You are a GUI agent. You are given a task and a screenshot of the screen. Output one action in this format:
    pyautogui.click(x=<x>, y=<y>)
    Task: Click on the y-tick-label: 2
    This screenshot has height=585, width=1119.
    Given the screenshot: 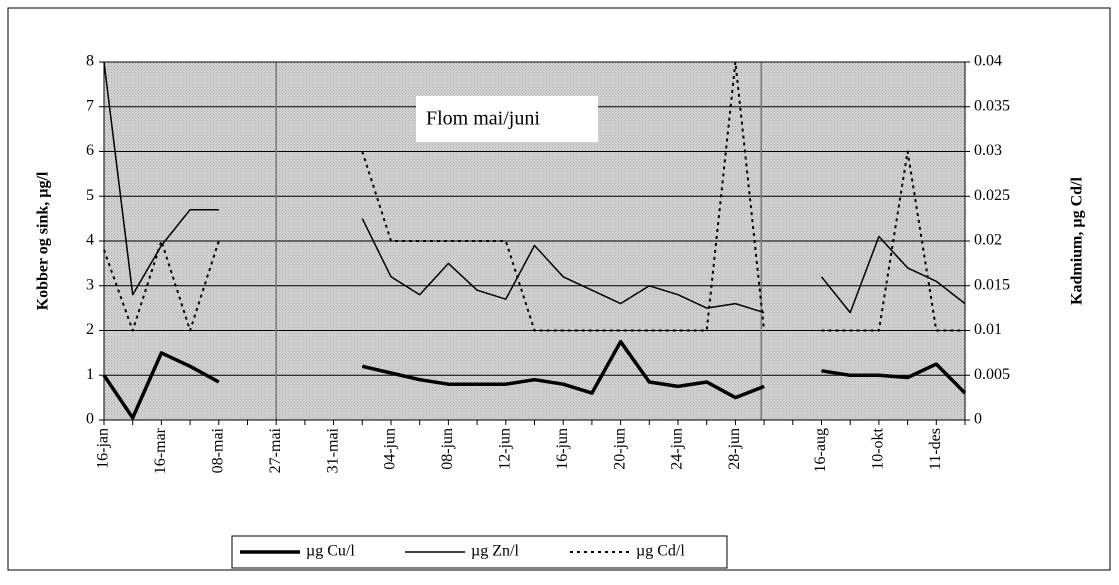 What is the action you would take?
    pyautogui.click(x=90, y=329)
    